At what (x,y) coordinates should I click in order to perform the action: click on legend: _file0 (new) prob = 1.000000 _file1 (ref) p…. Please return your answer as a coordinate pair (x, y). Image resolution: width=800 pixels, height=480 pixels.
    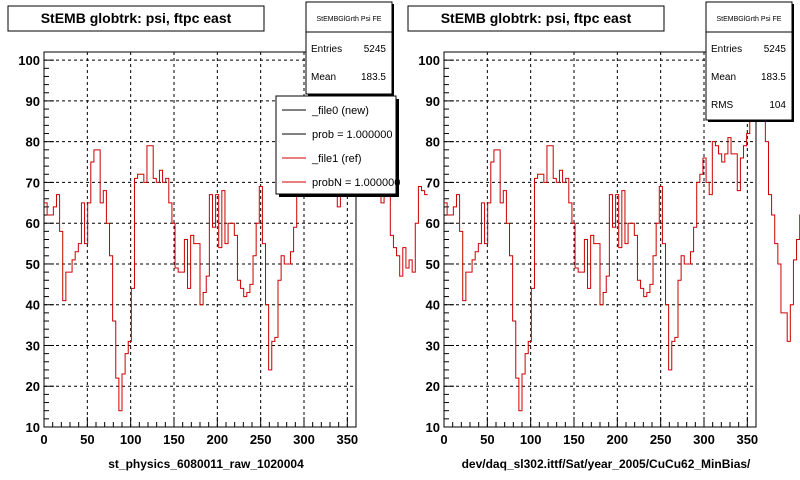
    Looking at the image, I should click on (337, 146).